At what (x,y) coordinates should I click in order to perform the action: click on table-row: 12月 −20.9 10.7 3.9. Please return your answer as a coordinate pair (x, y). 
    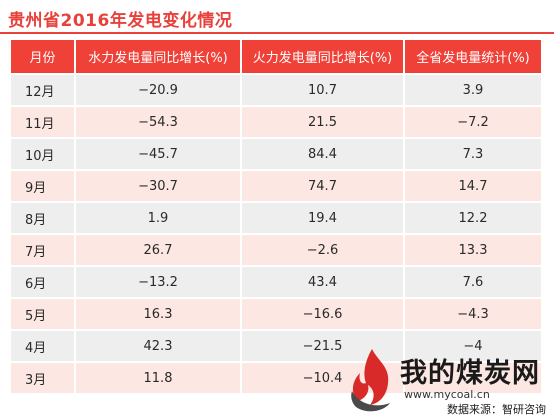
    Looking at the image, I should click on (276, 89).